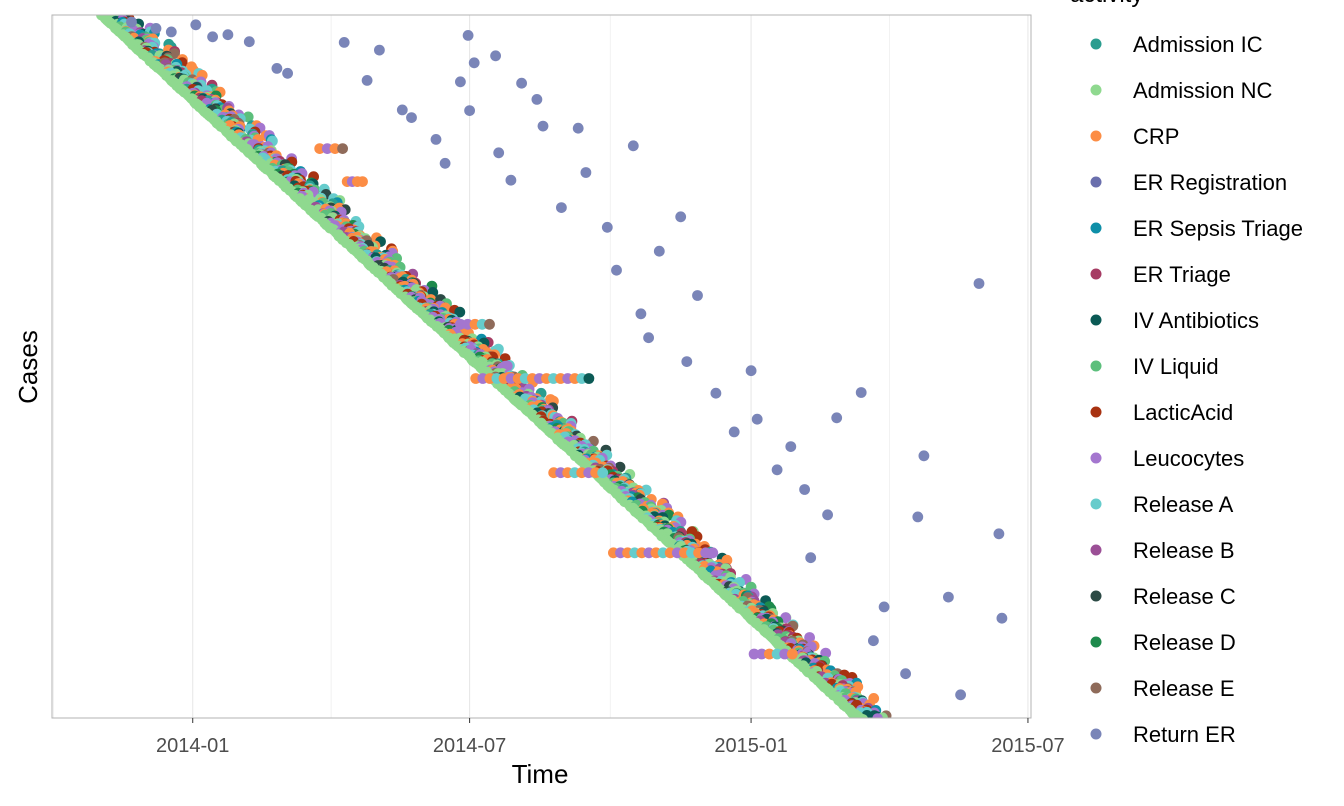 The height and width of the screenshot is (806, 1344). What do you see at coordinates (610, 737) in the screenshot?
I see `x-axis-ticks: 2014-01 2014-07 2015-01 2015-07` at bounding box center [610, 737].